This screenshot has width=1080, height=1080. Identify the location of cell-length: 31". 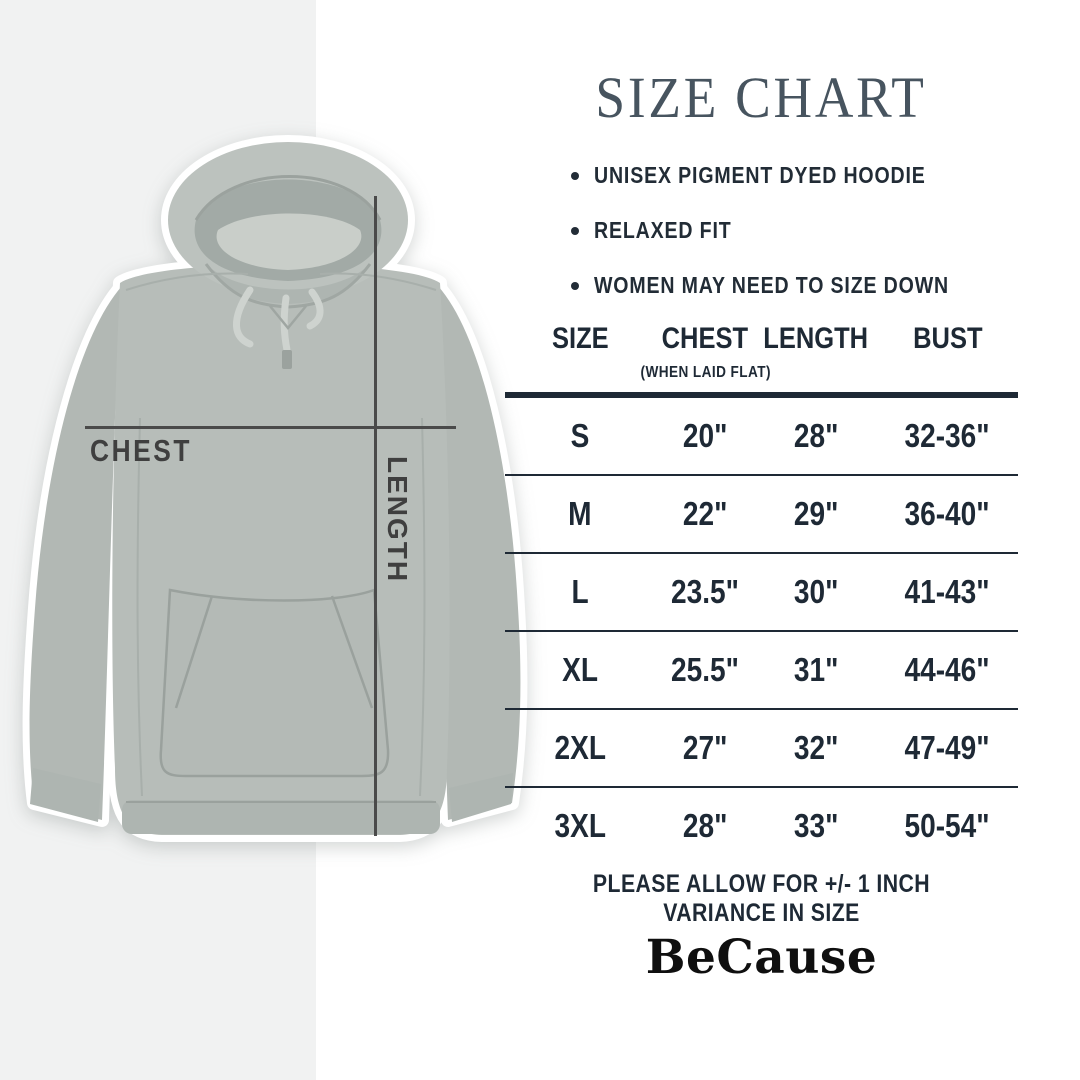
(816, 669).